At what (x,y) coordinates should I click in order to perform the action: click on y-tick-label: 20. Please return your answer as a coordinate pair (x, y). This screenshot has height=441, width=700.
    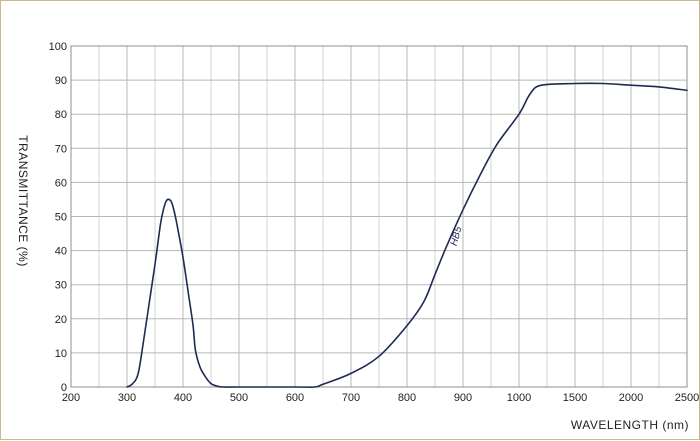
    Looking at the image, I should click on (61, 320).